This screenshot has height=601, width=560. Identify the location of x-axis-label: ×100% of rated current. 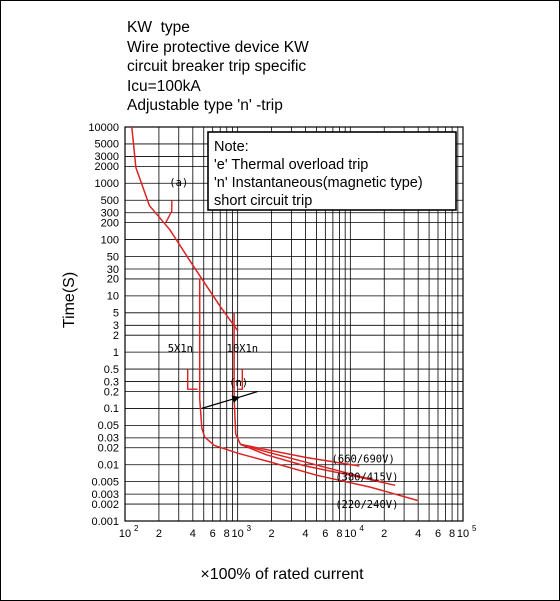
(282, 574).